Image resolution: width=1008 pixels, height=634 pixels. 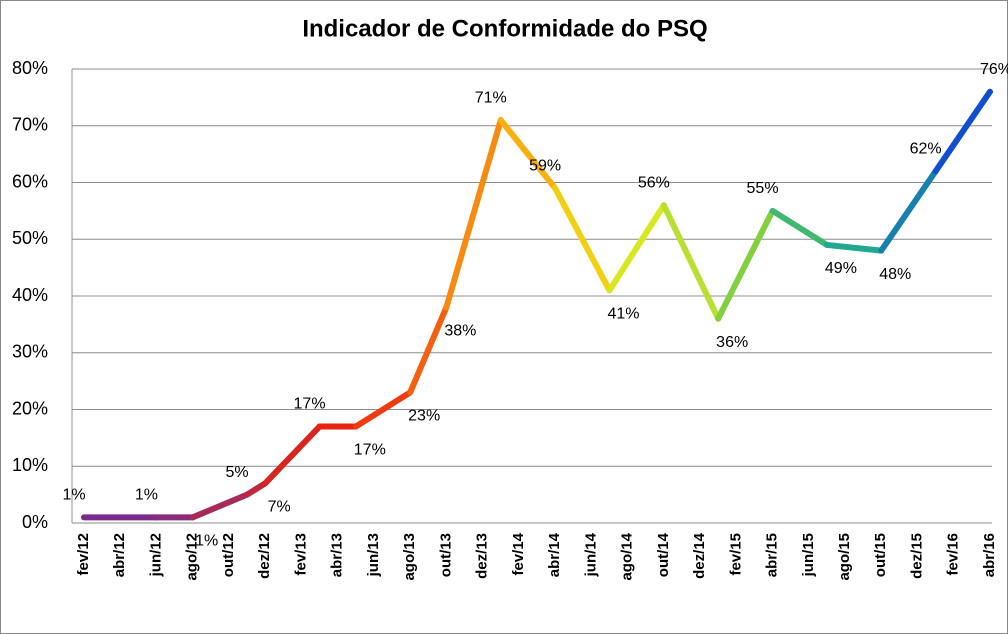 What do you see at coordinates (654, 182) in the screenshot?
I see `data-label: 56%` at bounding box center [654, 182].